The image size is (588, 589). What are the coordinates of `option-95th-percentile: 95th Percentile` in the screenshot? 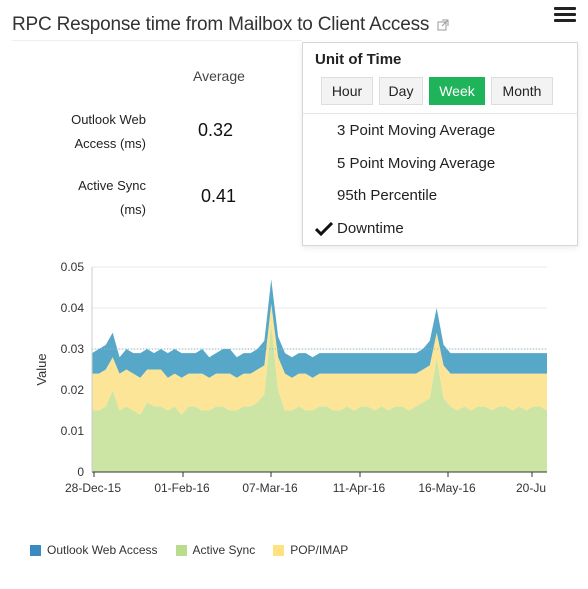 It's located at (387, 195).